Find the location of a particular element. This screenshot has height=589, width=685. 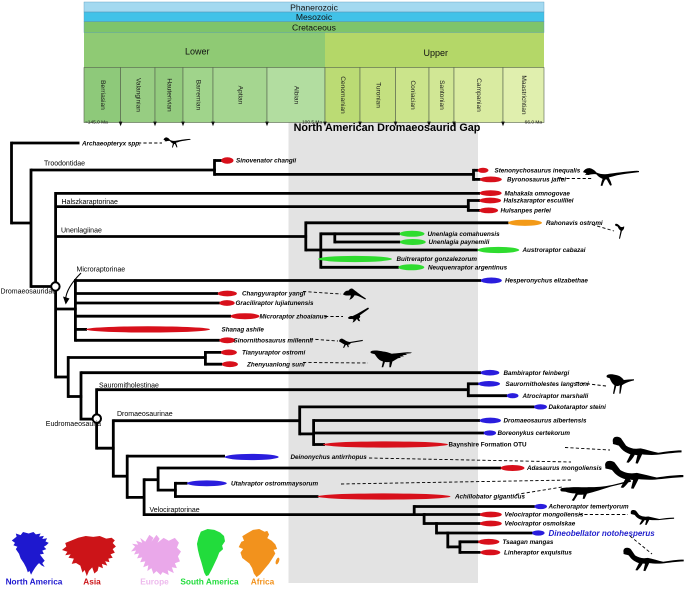

svg-text: Sauromitholestinae is located at coordinates (129, 386).